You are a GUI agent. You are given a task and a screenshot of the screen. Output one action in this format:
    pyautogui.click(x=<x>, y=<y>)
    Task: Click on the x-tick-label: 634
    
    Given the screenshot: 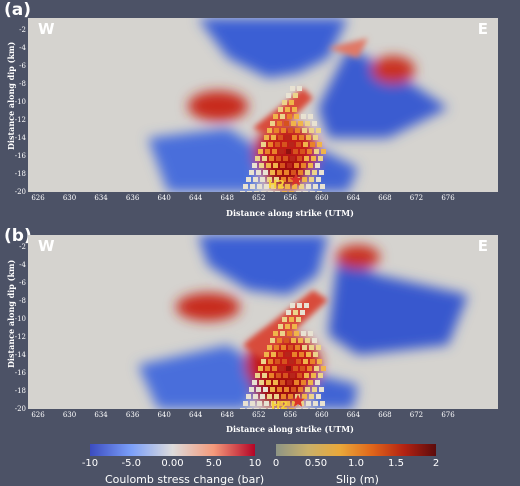 What is the action you would take?
    pyautogui.click(x=101, y=415)
    